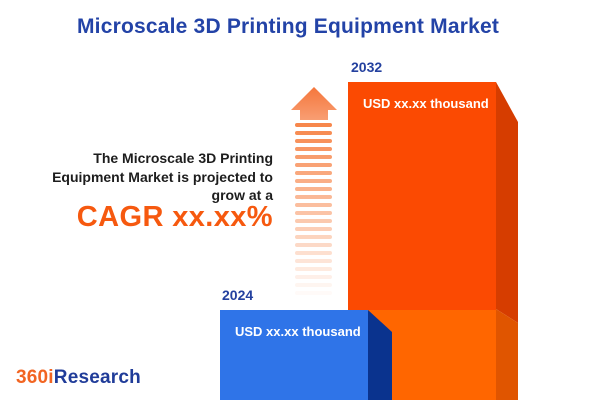  What do you see at coordinates (294, 355) in the screenshot?
I see `bar-2024-front` at bounding box center [294, 355].